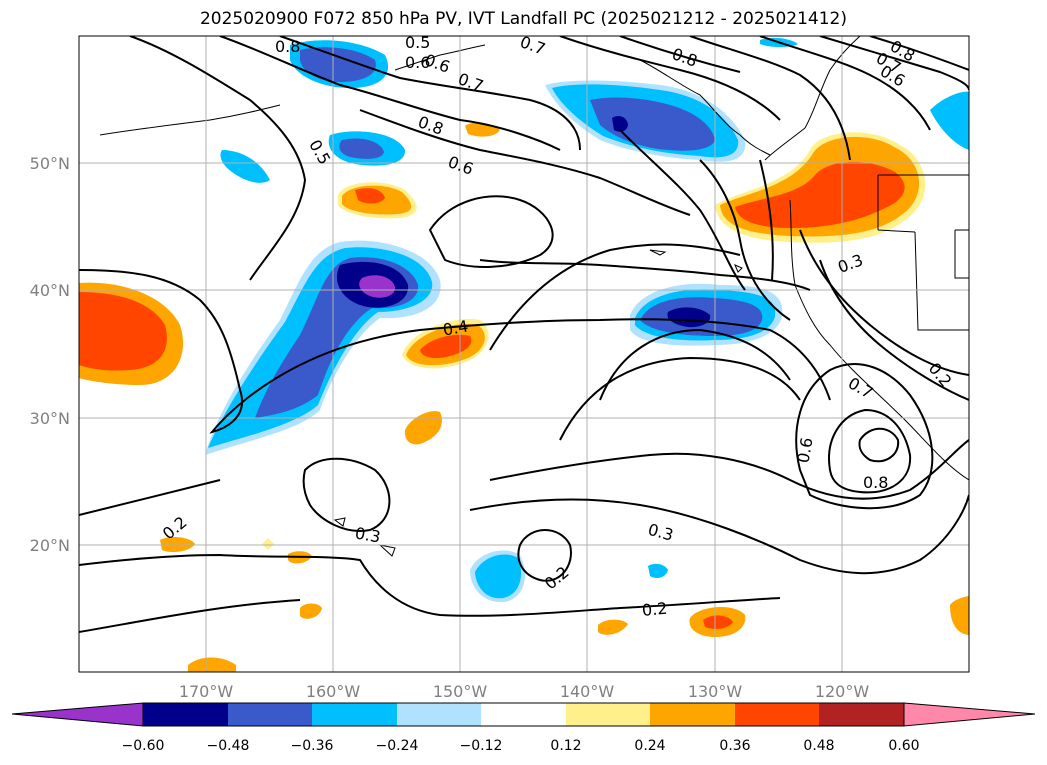 The height and width of the screenshot is (765, 1047). I want to click on latitude-labels: 50°N 40°N 30°N 20°N, so click(50, 354).